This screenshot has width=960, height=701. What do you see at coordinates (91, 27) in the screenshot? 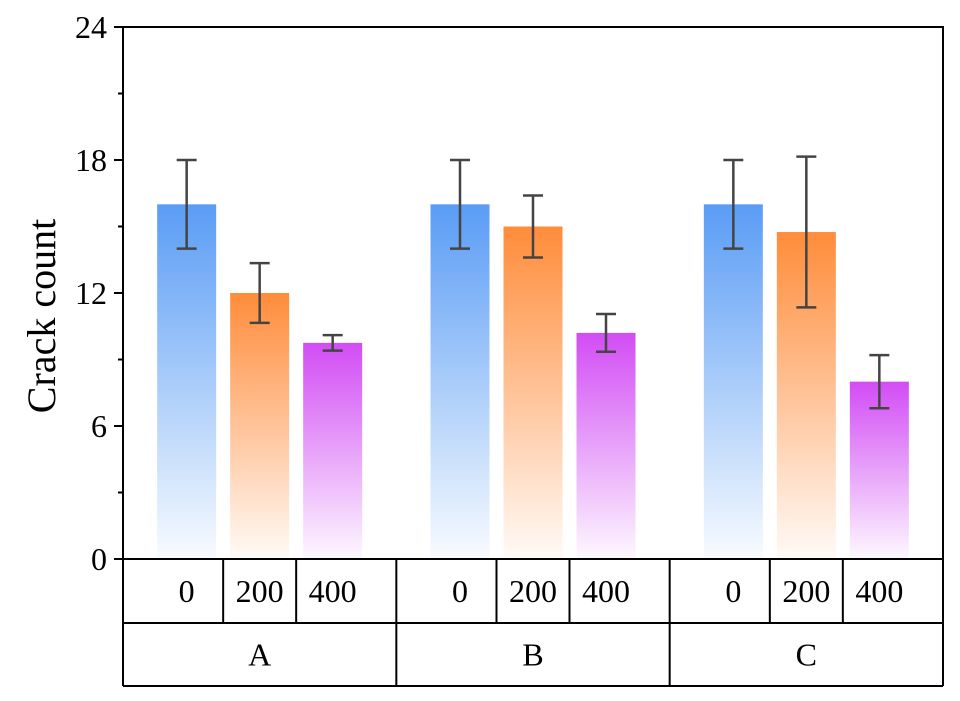
I see `y-tick-label: 24` at bounding box center [91, 27].